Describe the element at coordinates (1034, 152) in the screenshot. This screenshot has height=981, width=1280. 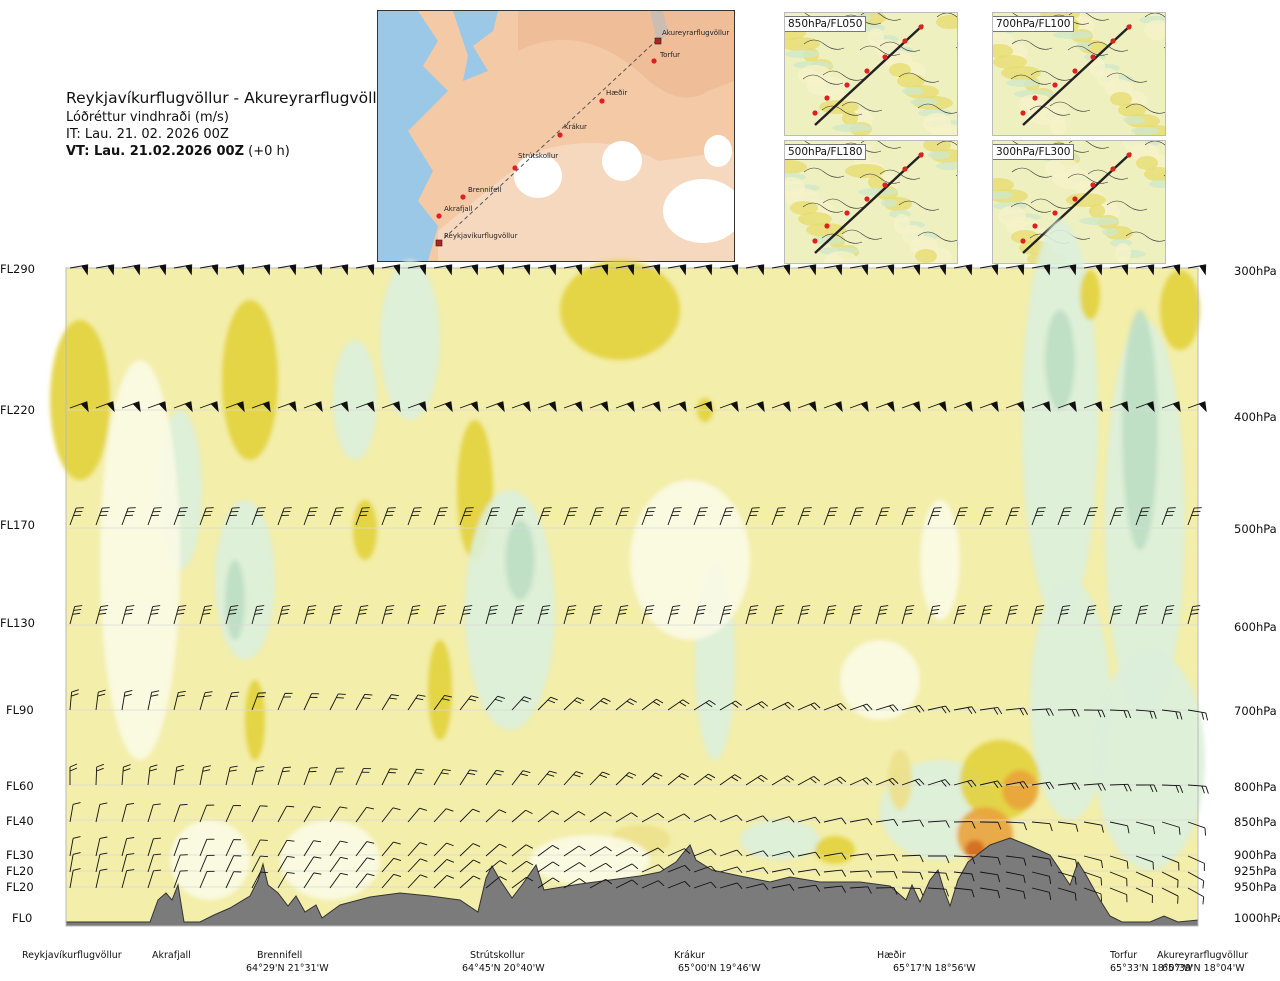
I see `inset-300-label: 300hPa/FL300` at that location.